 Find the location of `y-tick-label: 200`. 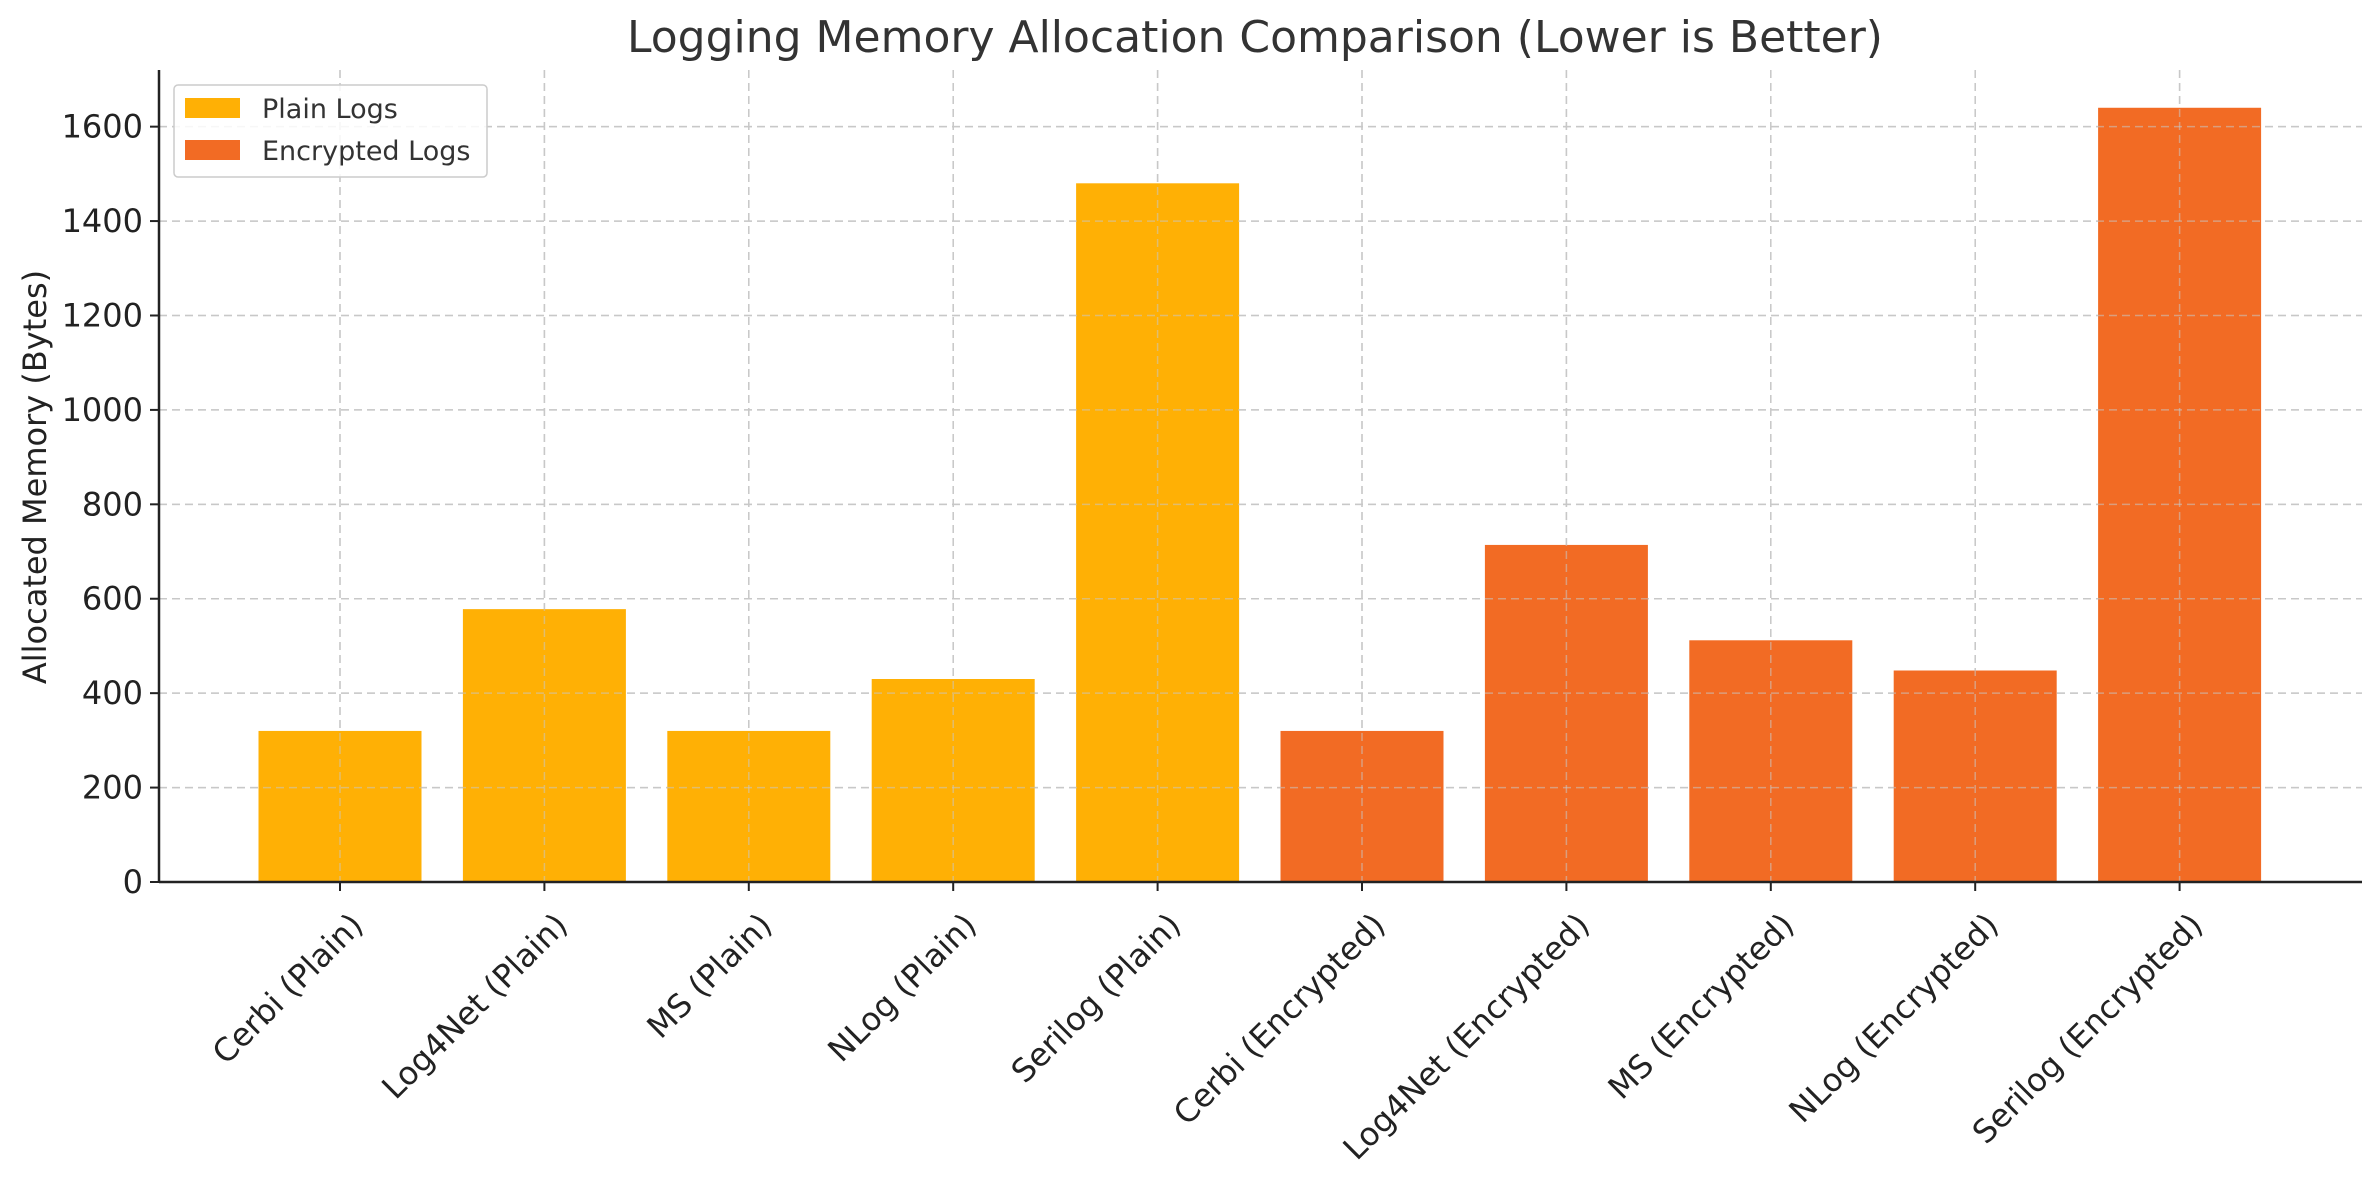

y-tick-label: 200 is located at coordinates (112, 788).